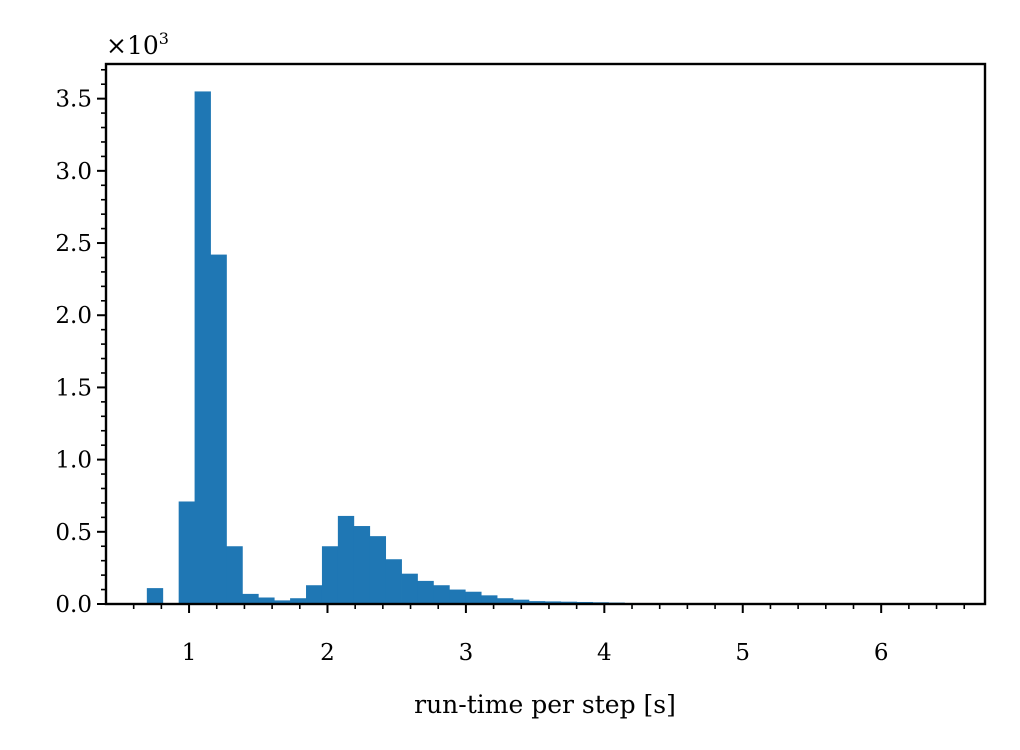  Describe the element at coordinates (73, 461) in the screenshot. I see `y-tick-label: 1.0` at that location.